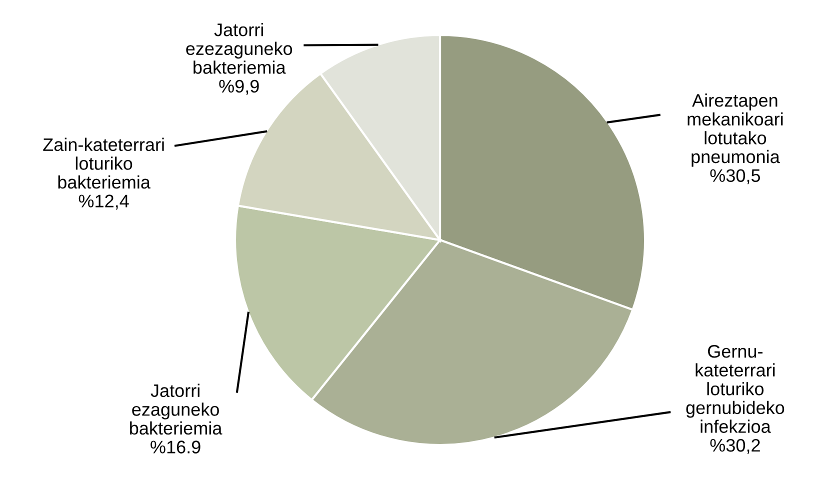  Describe the element at coordinates (735, 446) in the screenshot. I see `data-label: %30,2` at that location.